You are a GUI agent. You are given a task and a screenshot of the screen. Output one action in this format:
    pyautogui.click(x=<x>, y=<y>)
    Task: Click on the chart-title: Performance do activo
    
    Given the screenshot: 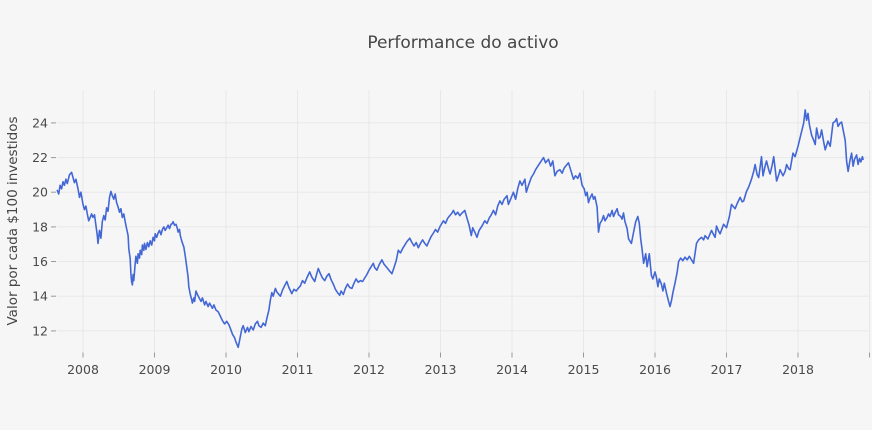 What is the action you would take?
    pyautogui.click(x=462, y=43)
    